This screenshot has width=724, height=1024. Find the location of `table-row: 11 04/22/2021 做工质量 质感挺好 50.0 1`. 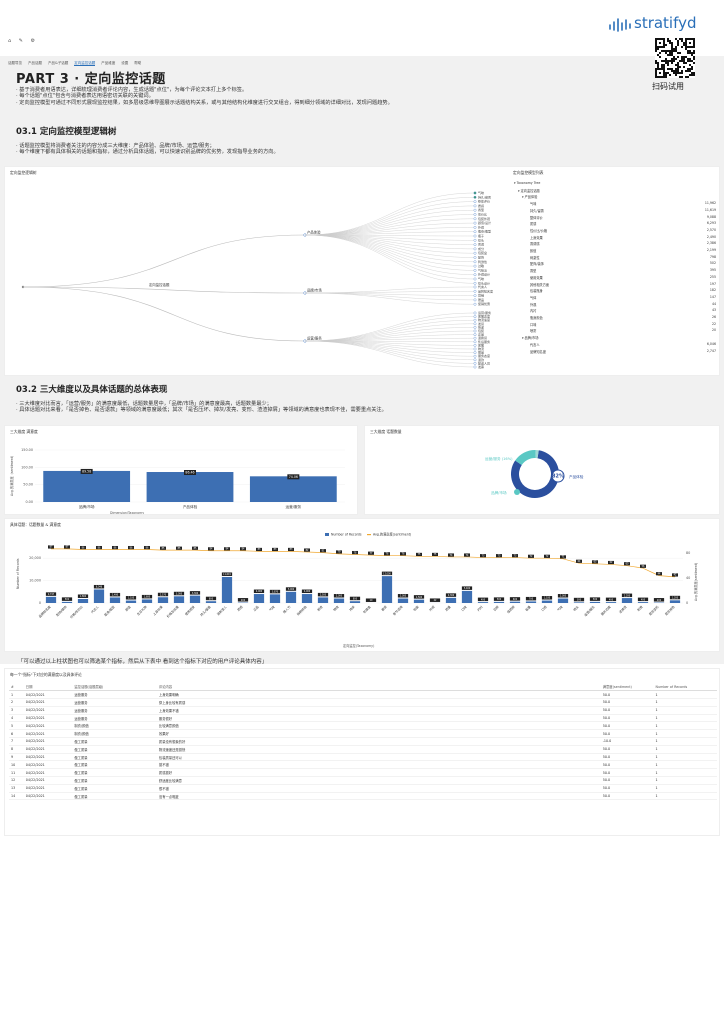

table-row: 11 04/22/2021 做工质量 质感挺好 50.0 1 is located at coordinates (363, 773).